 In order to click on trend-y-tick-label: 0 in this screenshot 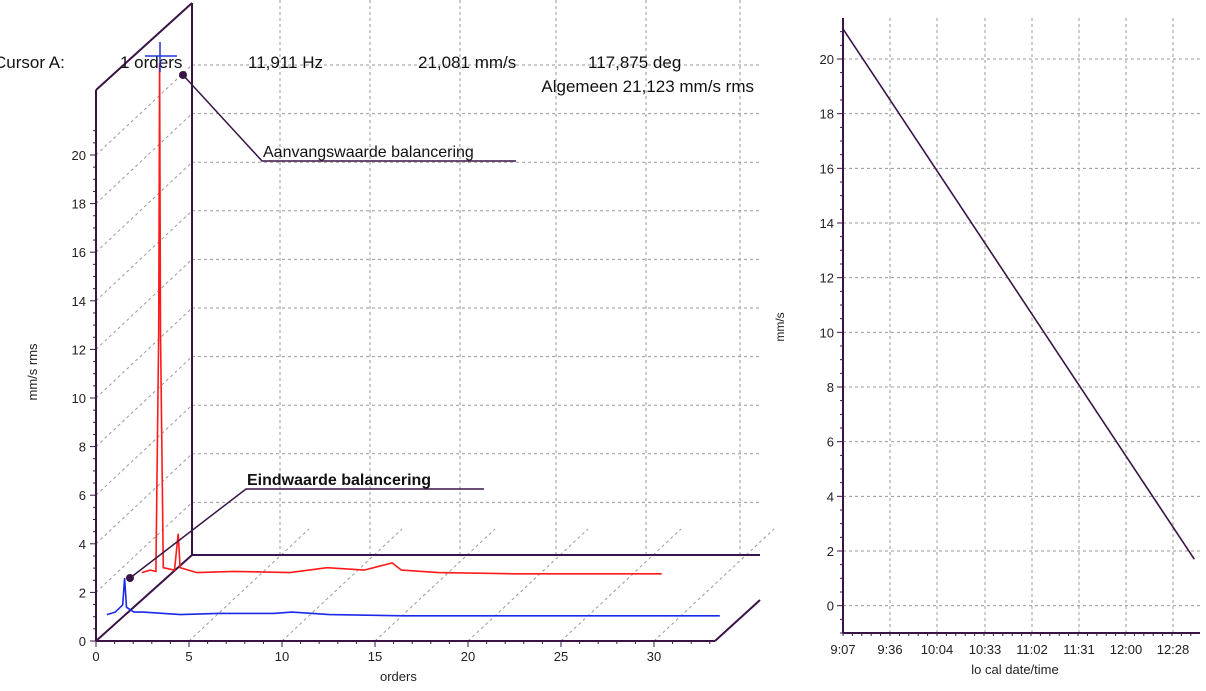, I will do `click(830, 606)`.